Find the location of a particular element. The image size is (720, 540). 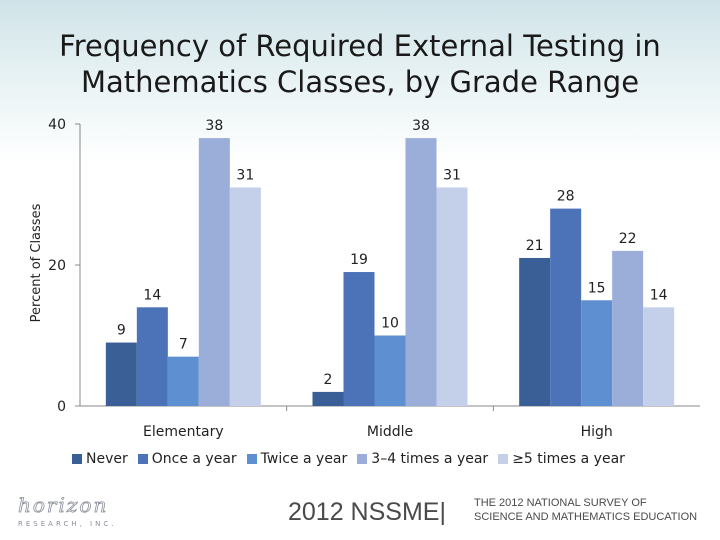

legend-item: ≥5 times a year is located at coordinates (561, 459).